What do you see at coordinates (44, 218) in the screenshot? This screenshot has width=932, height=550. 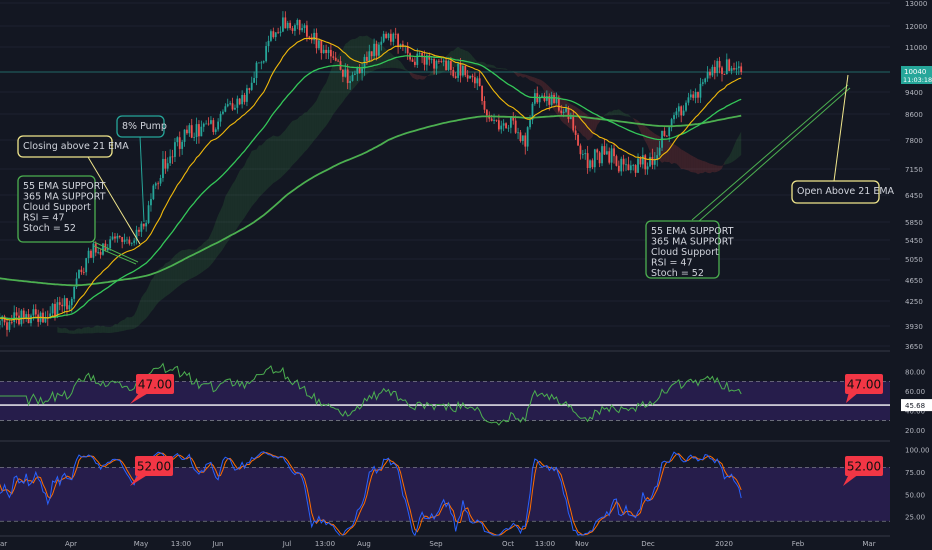 I see `annotation-support-left-line: RSI = 47` at bounding box center [44, 218].